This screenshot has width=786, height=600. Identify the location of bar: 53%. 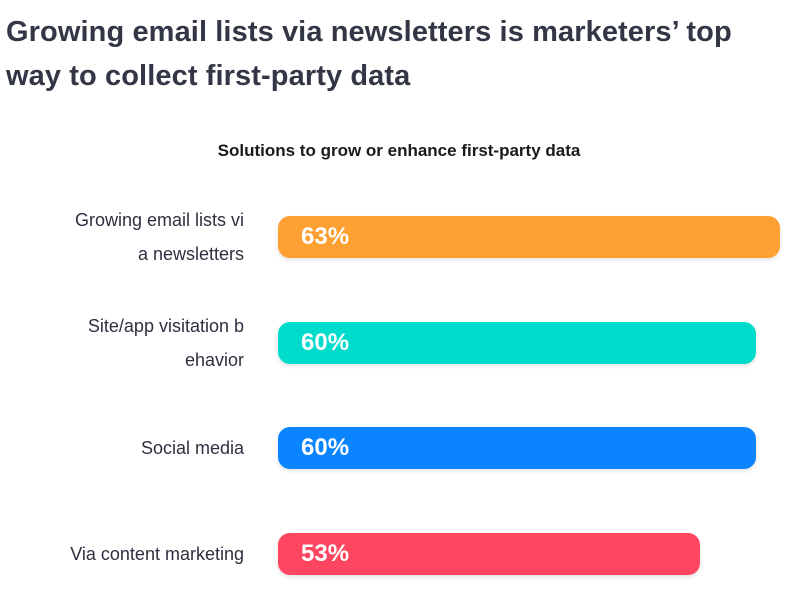
(489, 554).